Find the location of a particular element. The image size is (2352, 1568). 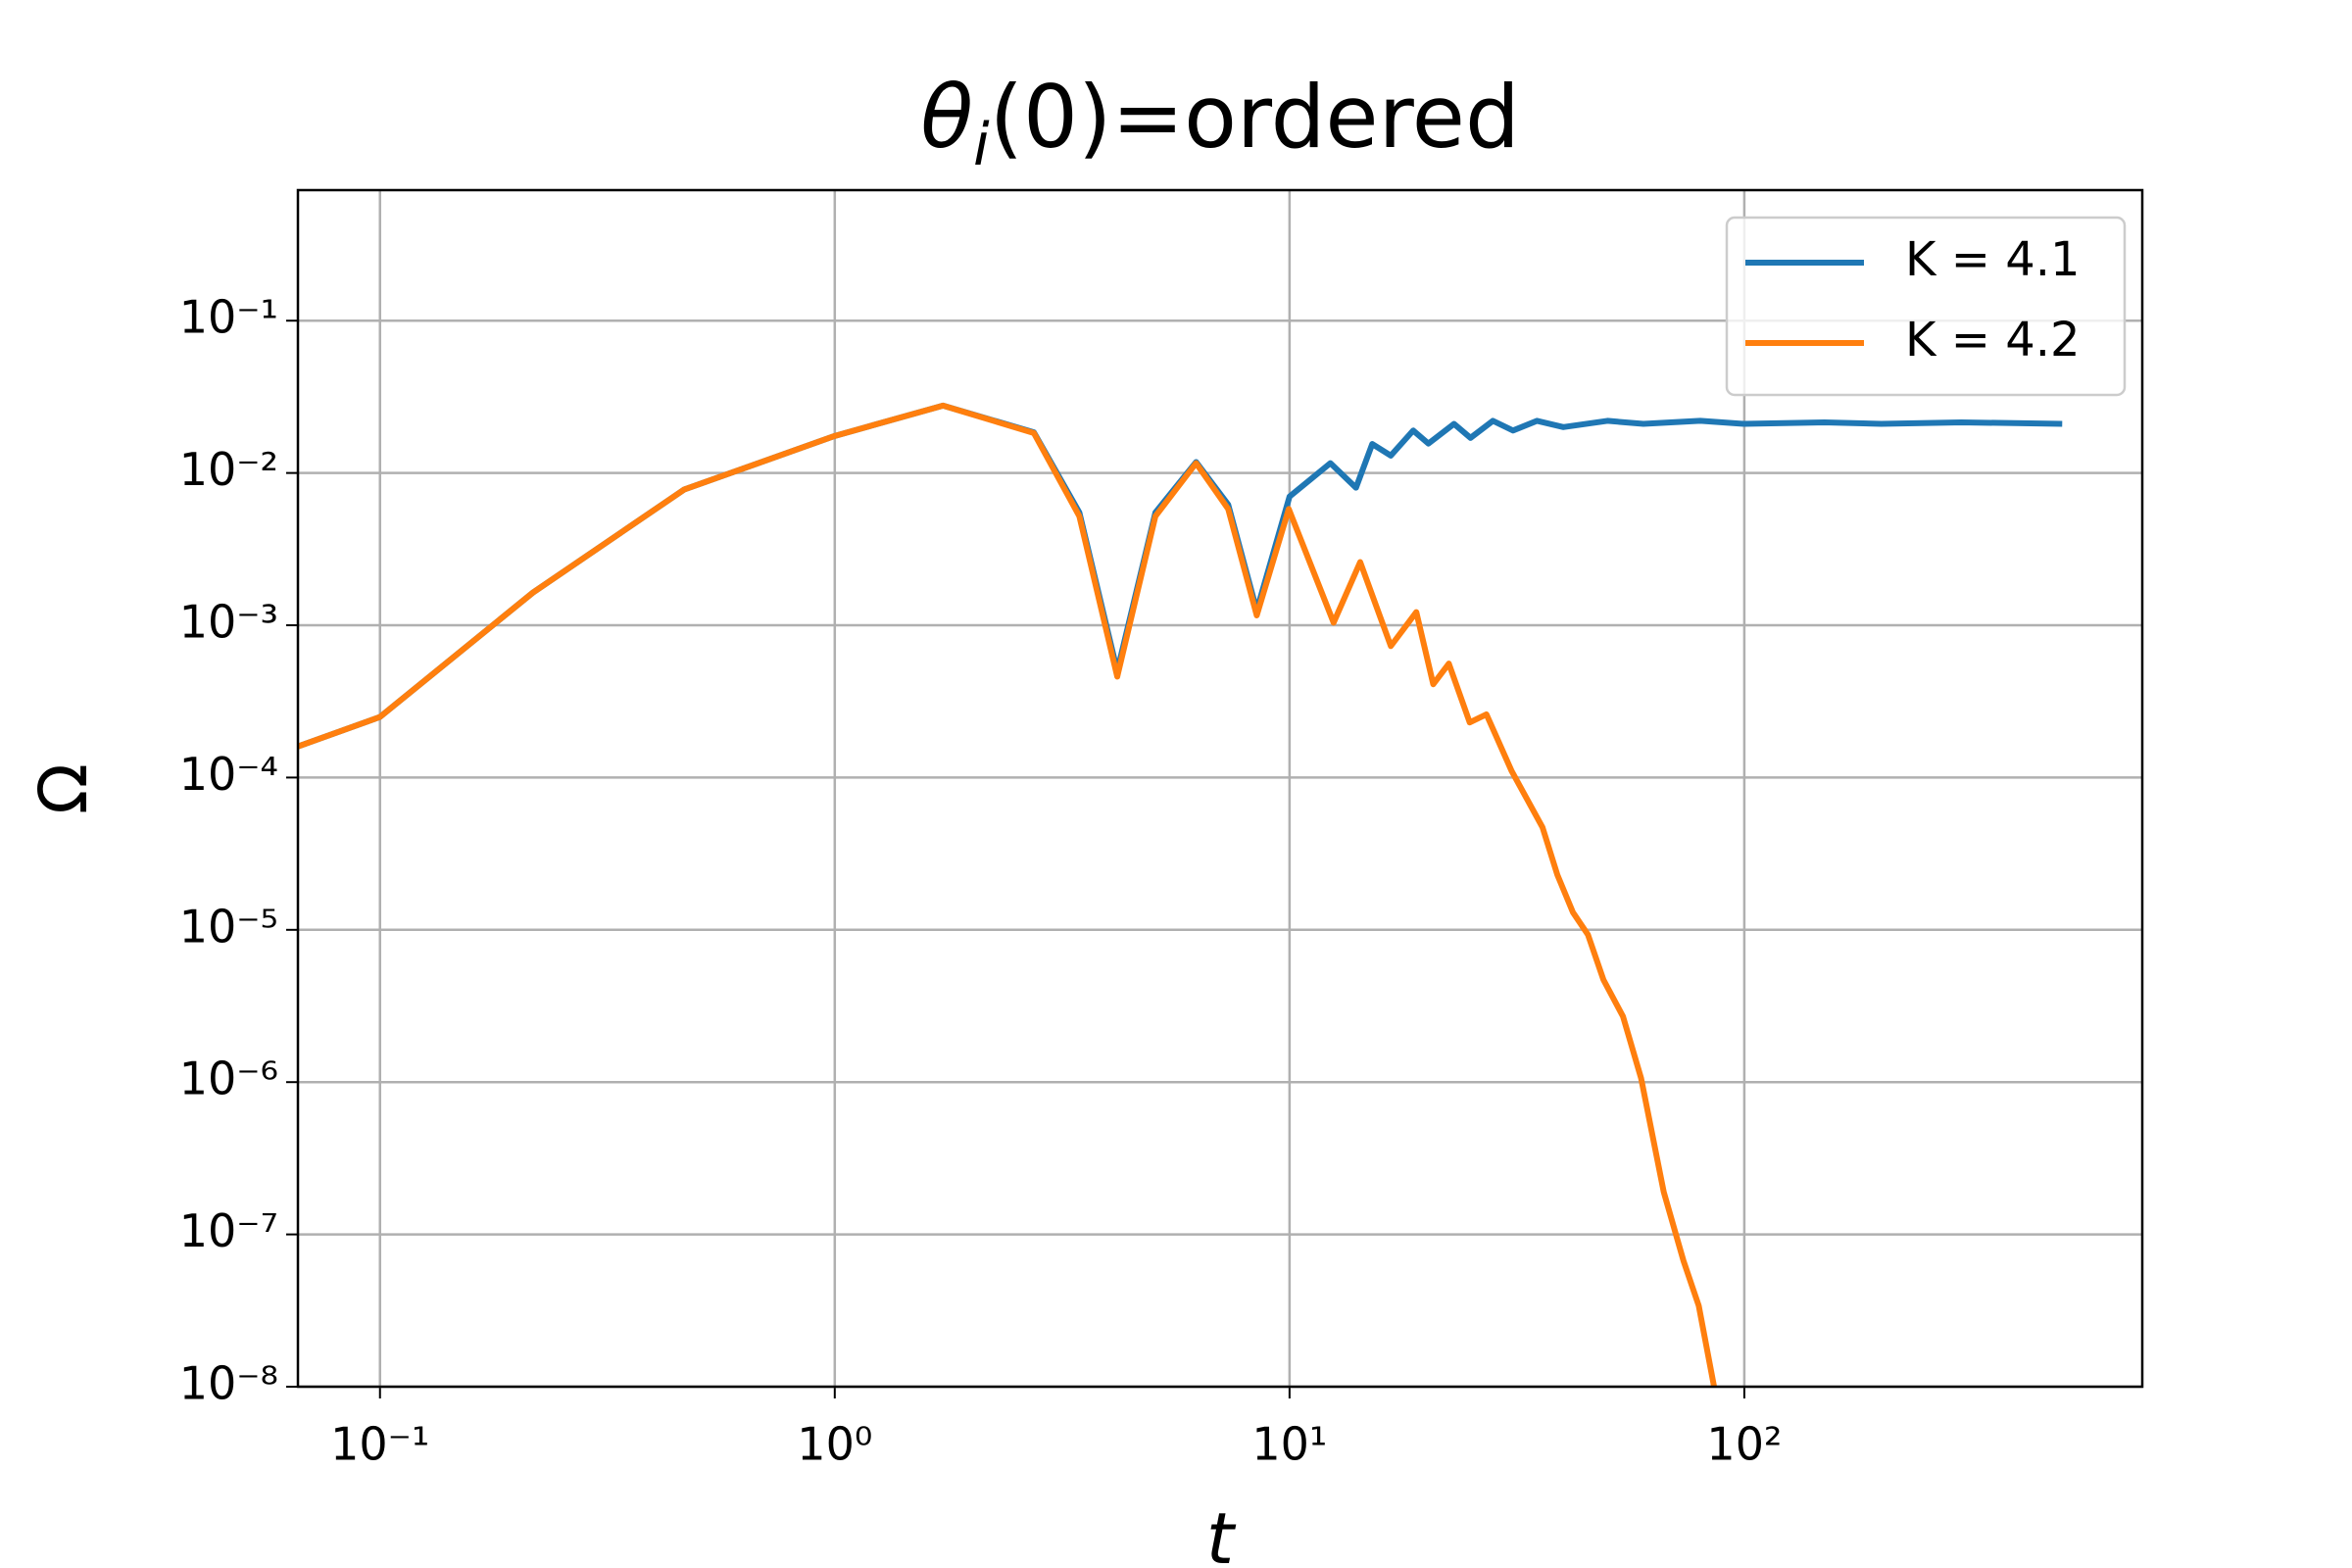

x-tick-label: 10⁻¹ is located at coordinates (379, 1444).